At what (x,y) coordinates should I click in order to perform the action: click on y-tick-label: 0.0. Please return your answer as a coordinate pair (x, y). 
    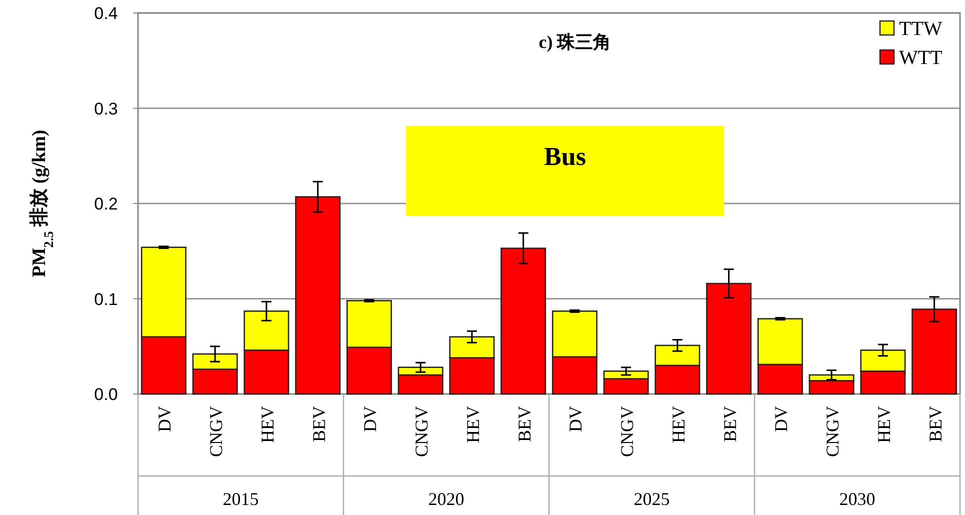
    Looking at the image, I should click on (106, 394).